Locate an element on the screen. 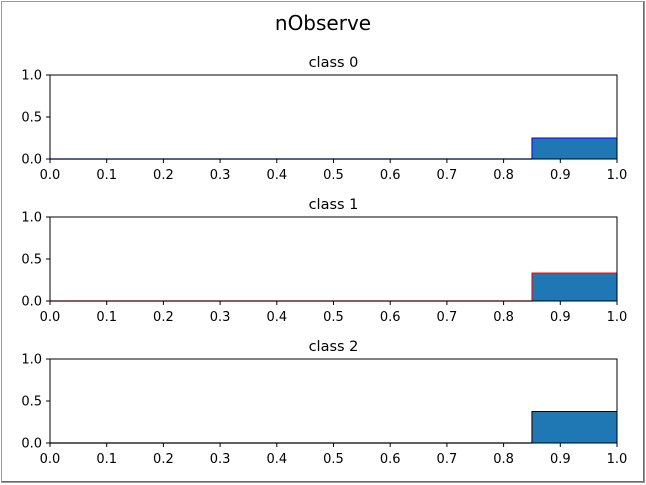 This screenshot has height=485, width=646. figure-title: nObserve is located at coordinates (323, 23).